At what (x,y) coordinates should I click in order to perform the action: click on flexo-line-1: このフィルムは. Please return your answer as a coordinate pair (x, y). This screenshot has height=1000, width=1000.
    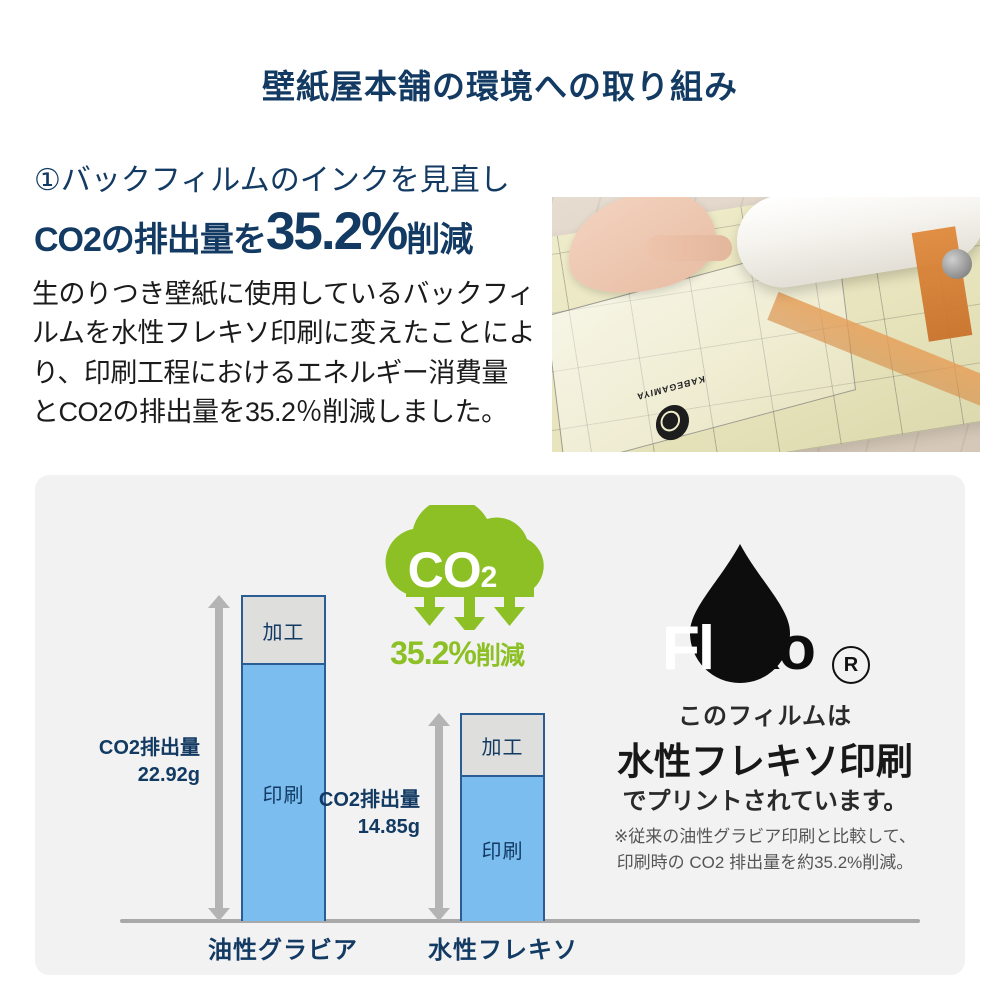
    Looking at the image, I should click on (765, 716).